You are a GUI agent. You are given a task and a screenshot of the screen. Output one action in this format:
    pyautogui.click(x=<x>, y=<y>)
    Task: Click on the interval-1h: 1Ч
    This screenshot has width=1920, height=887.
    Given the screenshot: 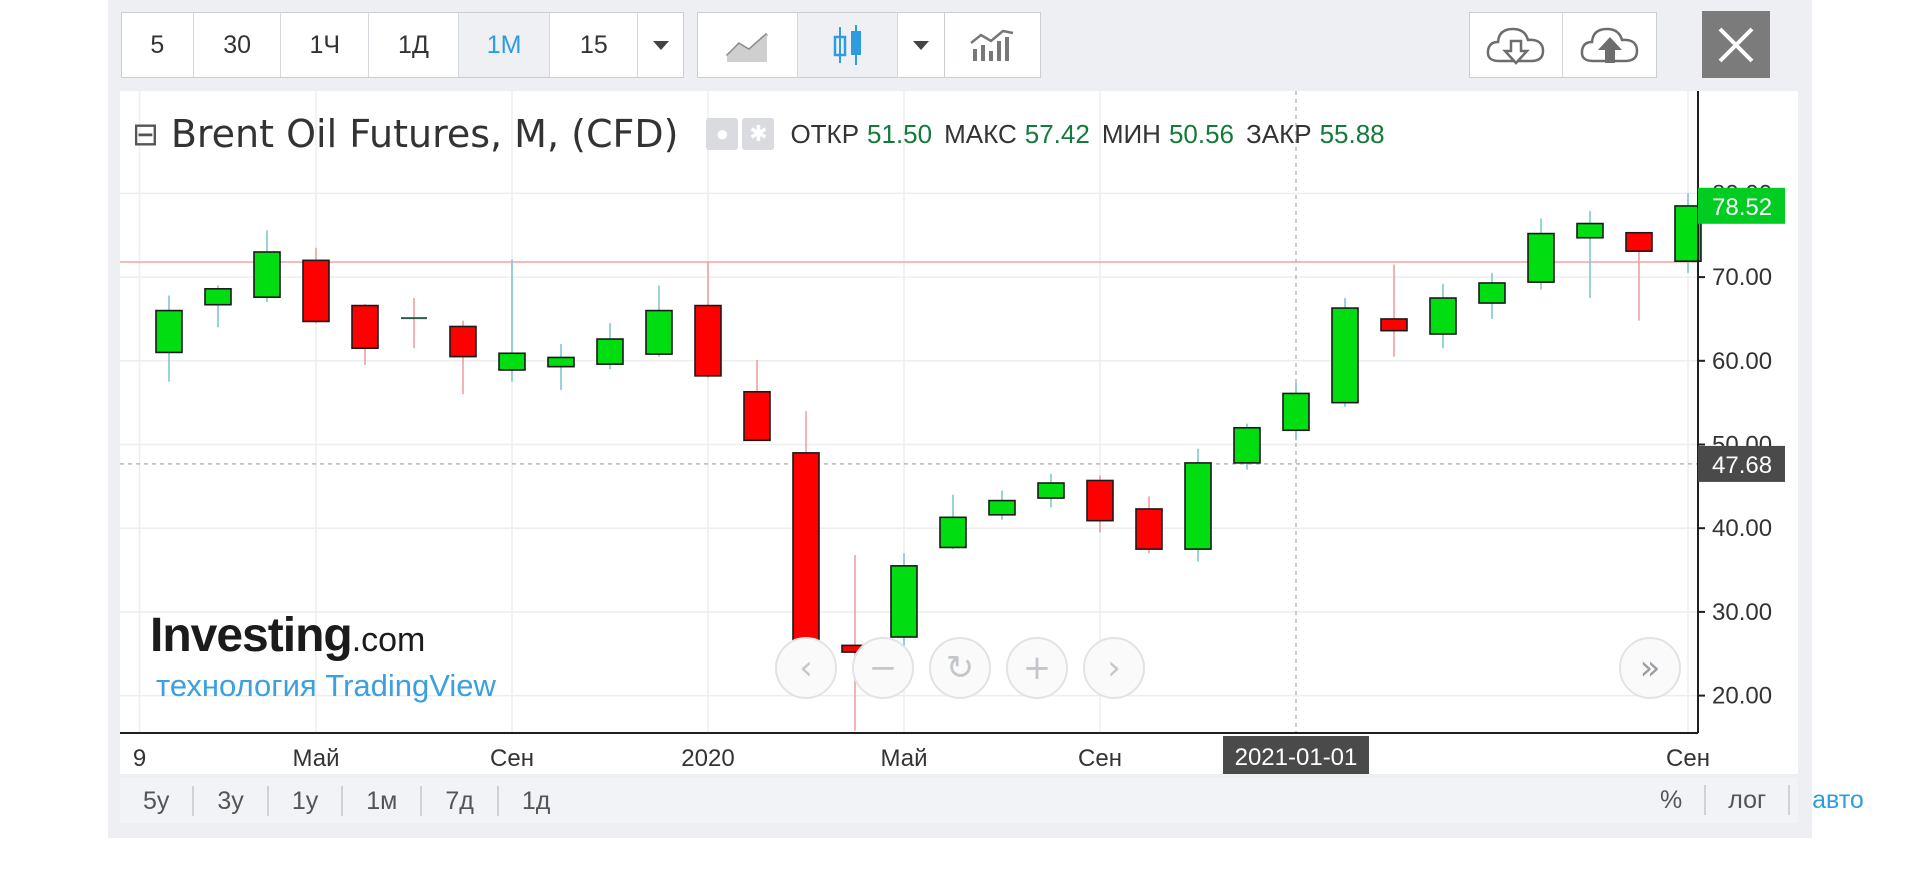 What is the action you would take?
    pyautogui.click(x=325, y=45)
    